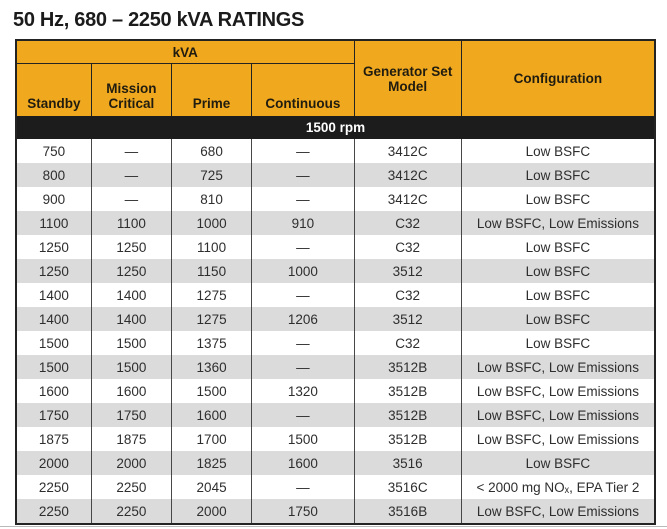 This screenshot has height=529, width=667. I want to click on rpm-band: 1500 rpm, so click(335, 127).